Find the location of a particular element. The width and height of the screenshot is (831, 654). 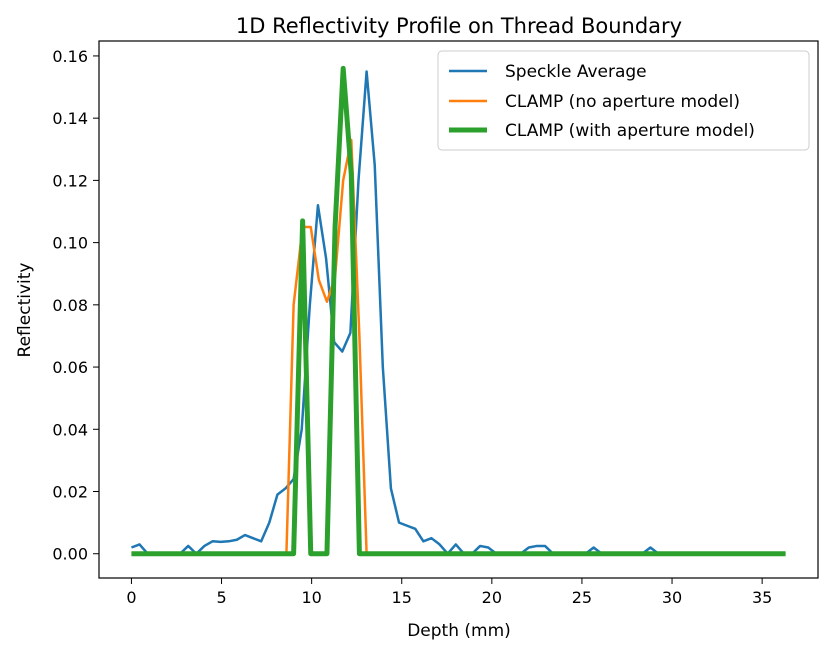

x-tick-label: 25 is located at coordinates (582, 597).